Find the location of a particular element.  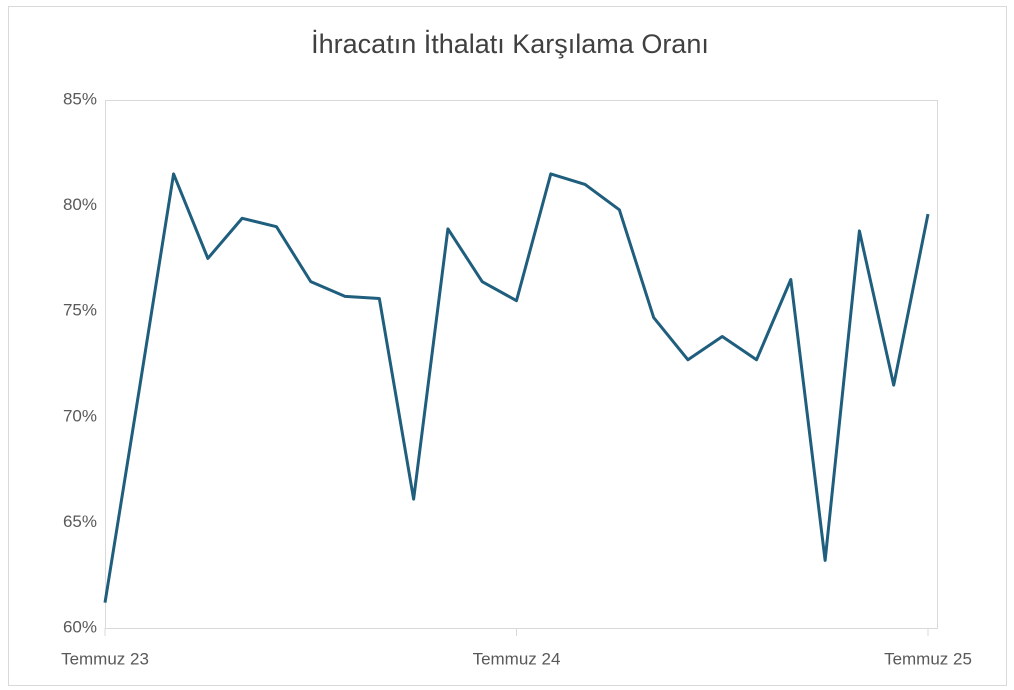

x-tick-label: Temmuz 25 is located at coordinates (928, 658).